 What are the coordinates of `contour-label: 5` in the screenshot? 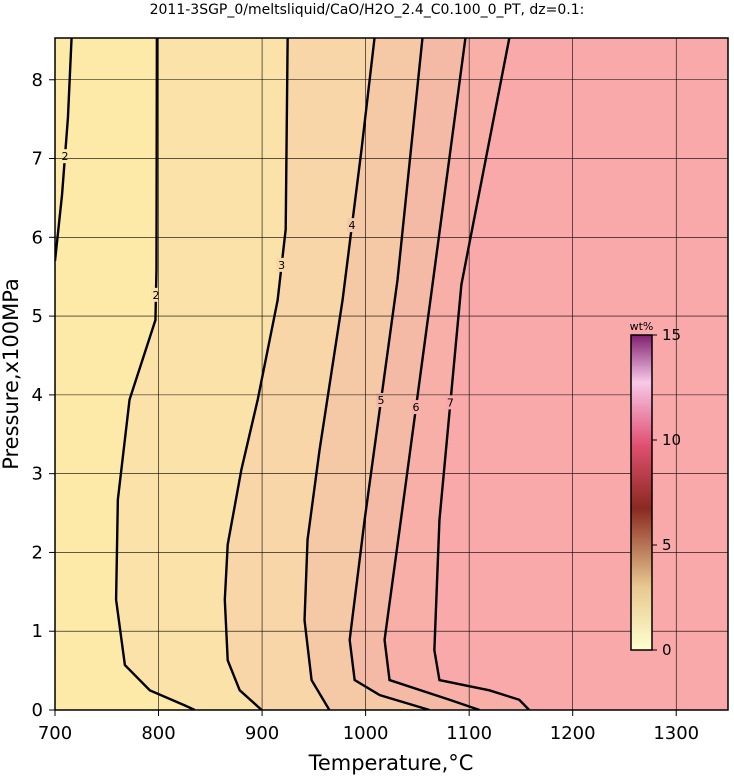 It's located at (381, 400).